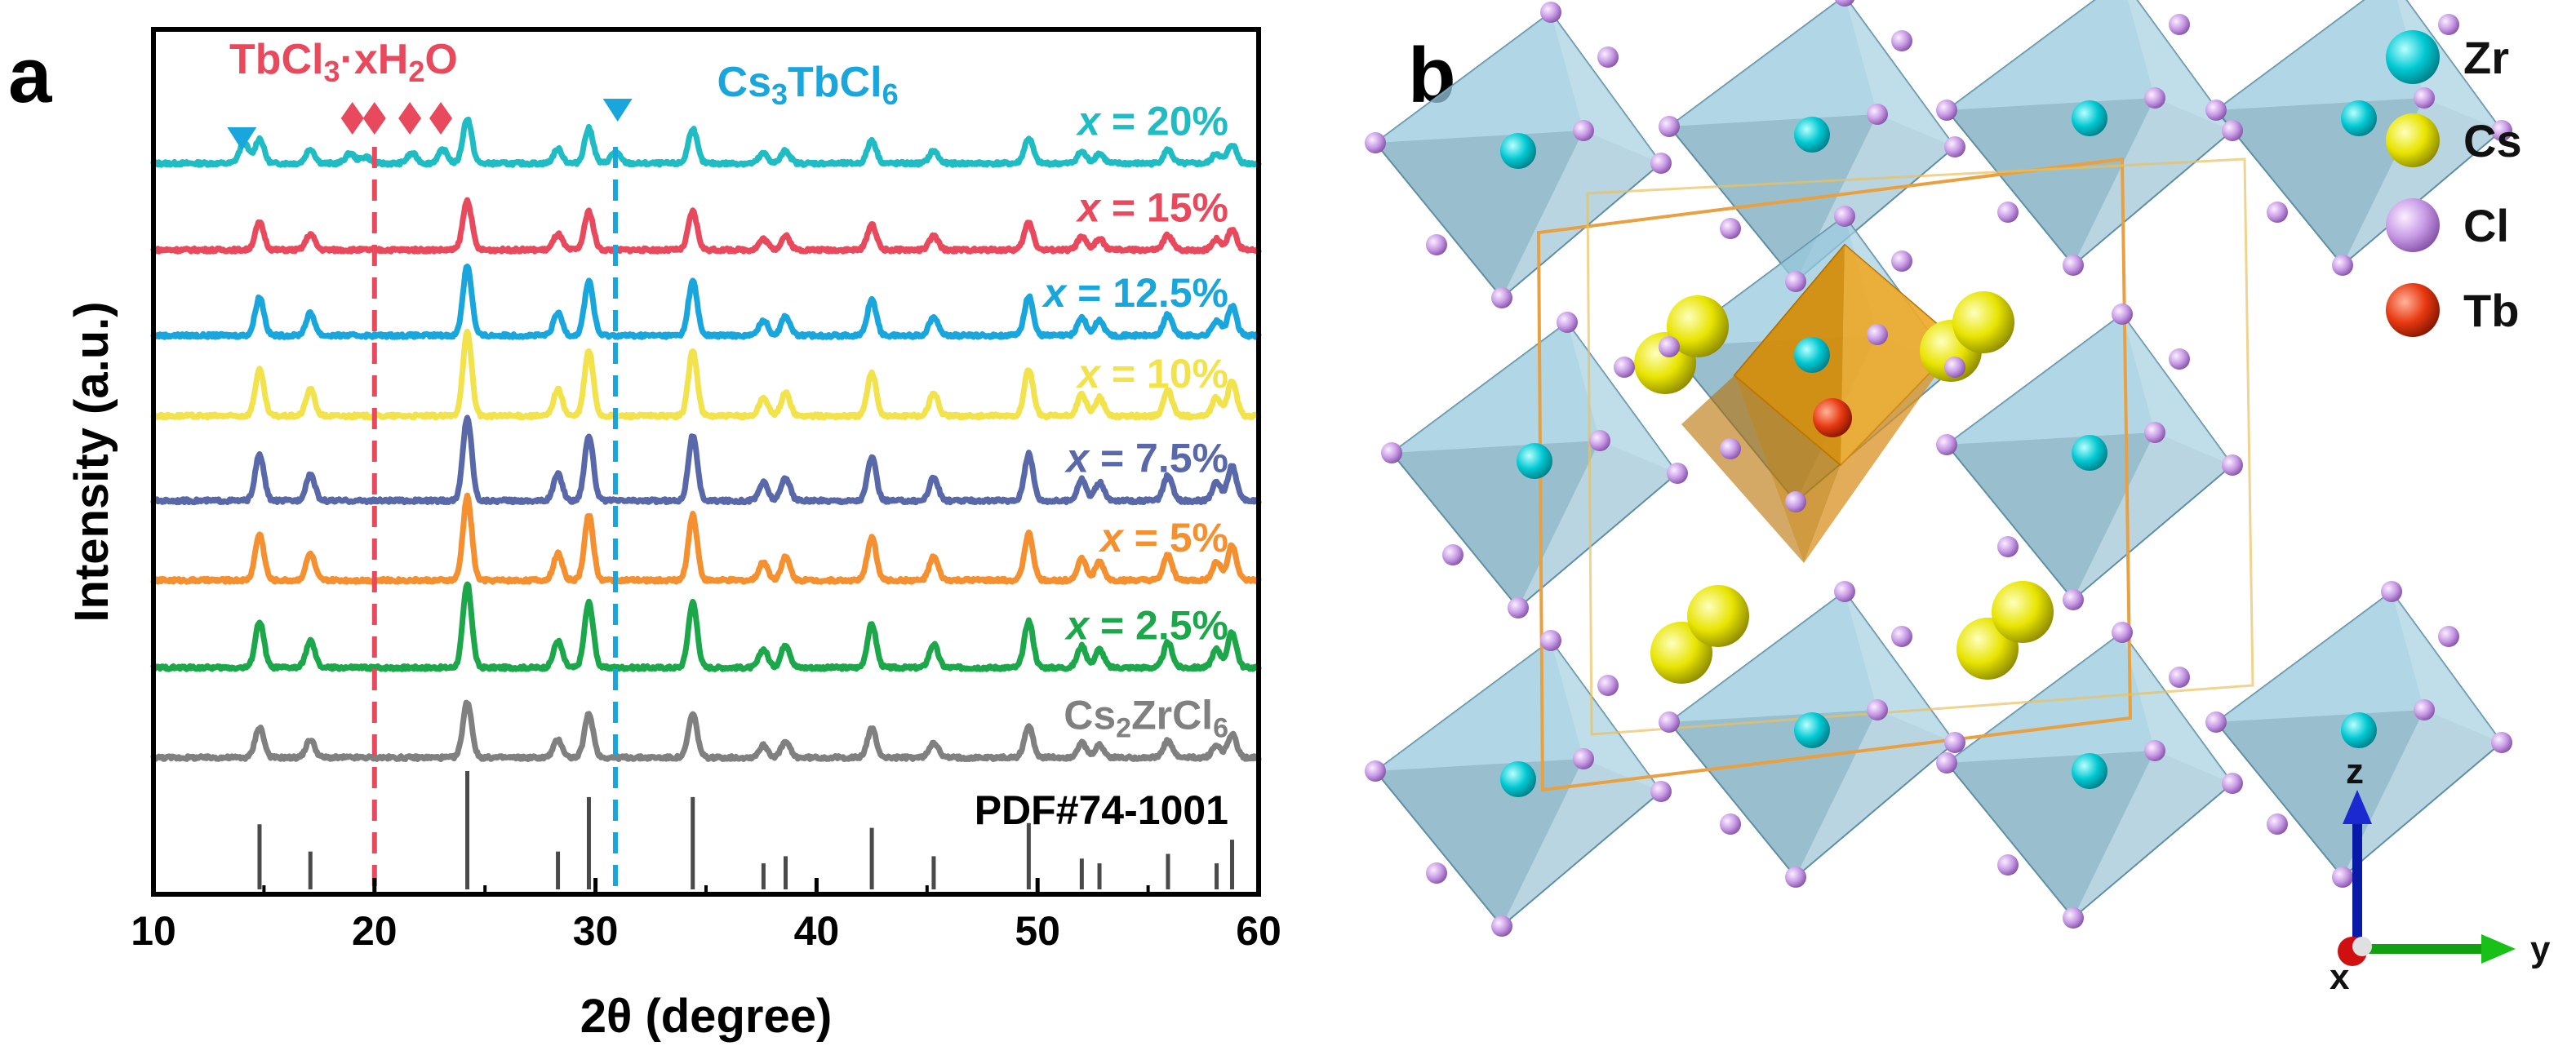 Image resolution: width=2576 pixels, height=1055 pixels. Describe the element at coordinates (91, 462) in the screenshot. I see `y-axis-title: Intensity (a.u.)` at that location.